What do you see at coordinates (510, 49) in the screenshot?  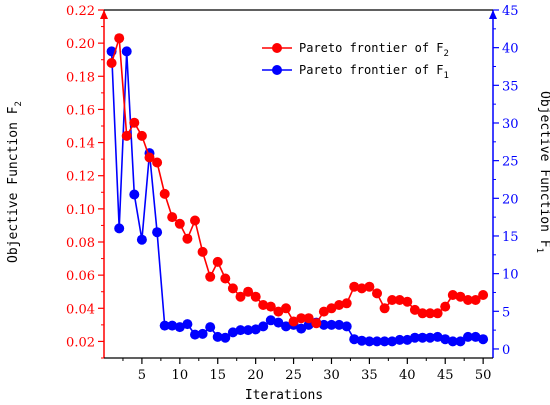 I see `right-axis-tick-label: 40` at bounding box center [510, 49].